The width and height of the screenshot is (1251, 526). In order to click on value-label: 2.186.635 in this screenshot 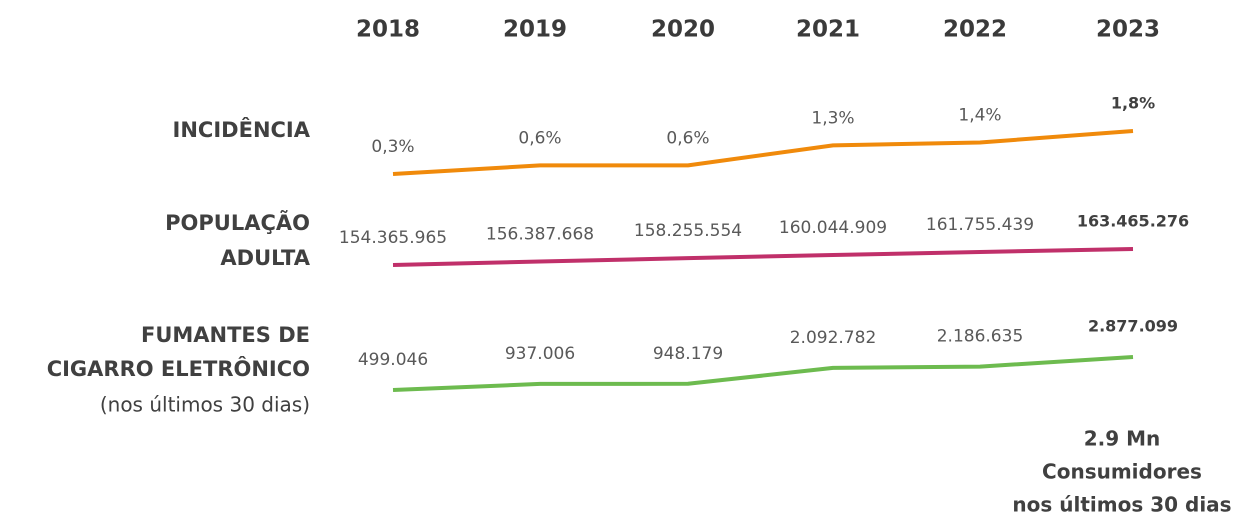, I will do `click(980, 337)`.